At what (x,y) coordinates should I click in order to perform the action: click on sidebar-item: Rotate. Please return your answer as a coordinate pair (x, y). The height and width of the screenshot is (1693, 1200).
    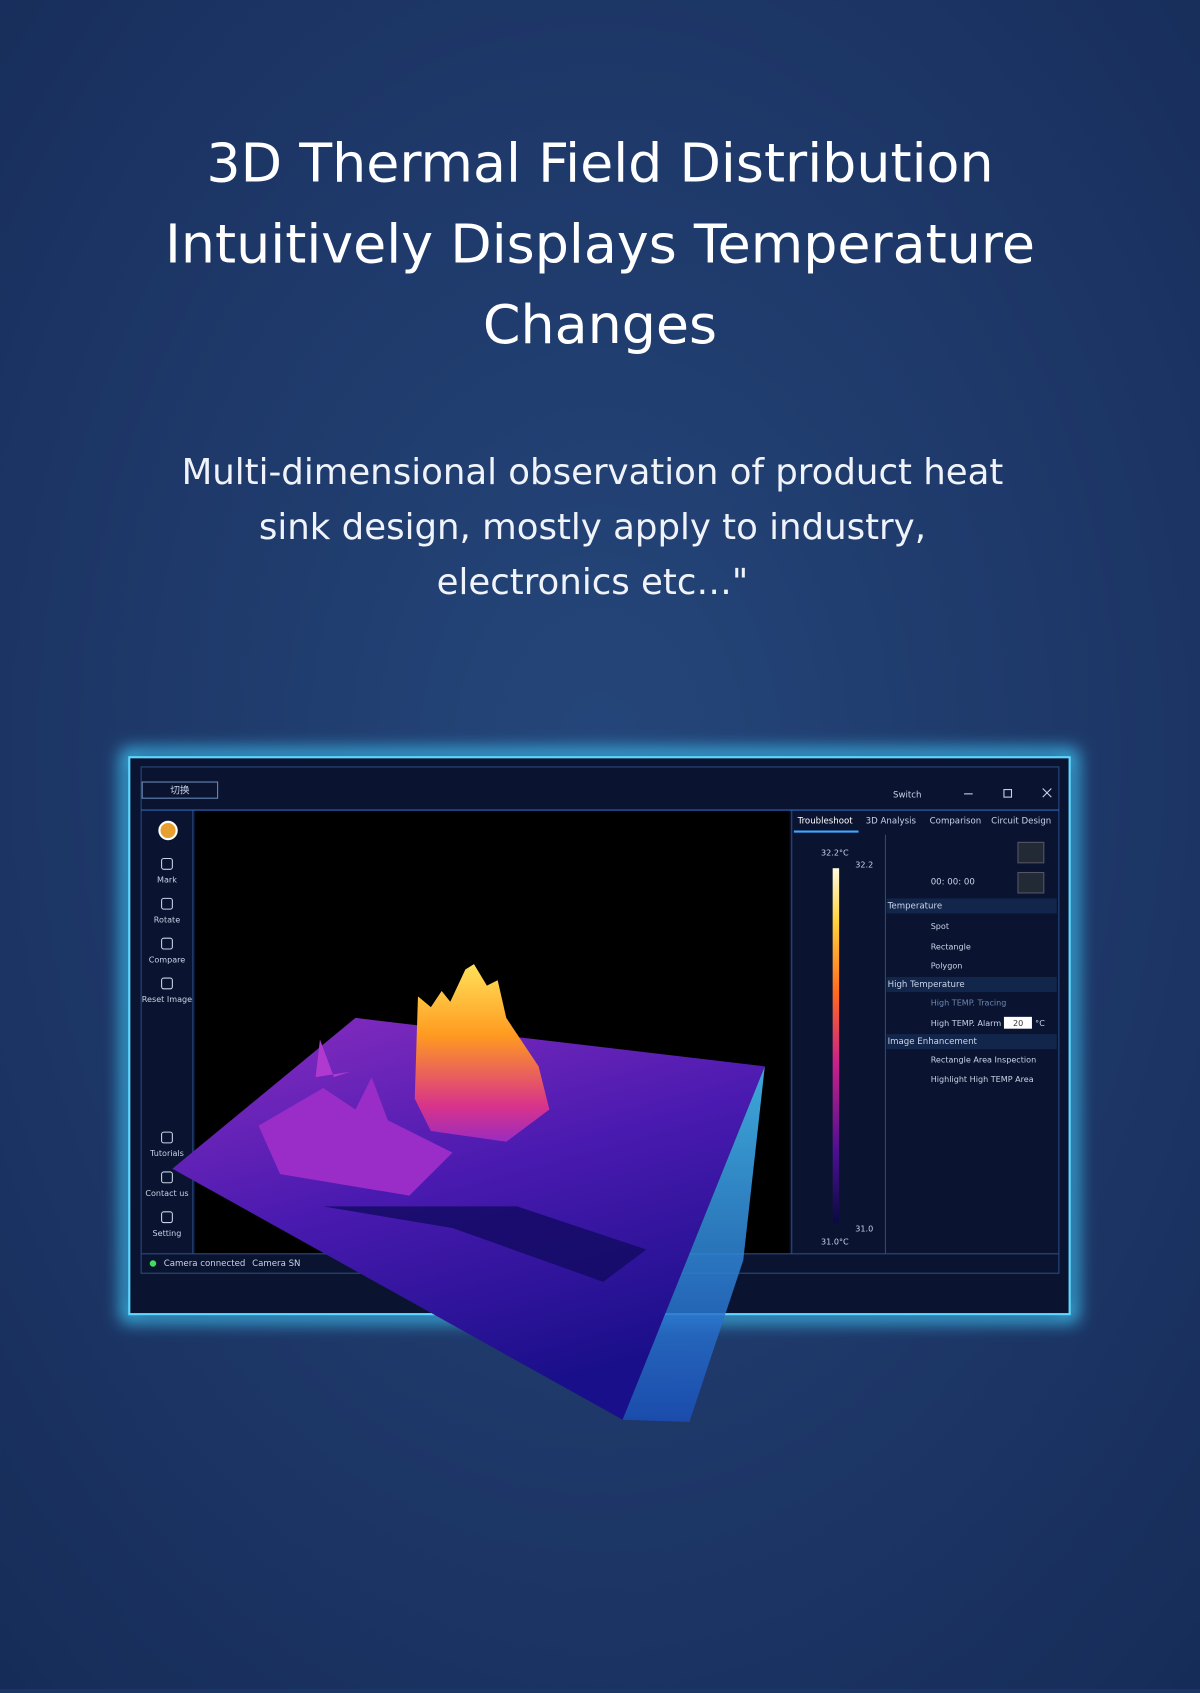
    Looking at the image, I should click on (167, 919).